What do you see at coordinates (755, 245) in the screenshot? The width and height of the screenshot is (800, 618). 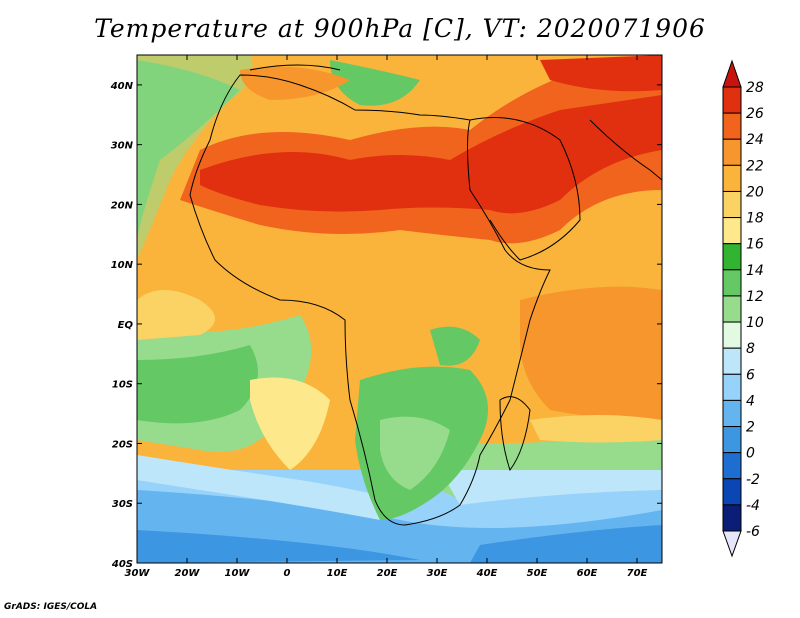 I see `colorbar-label: 16` at bounding box center [755, 245].